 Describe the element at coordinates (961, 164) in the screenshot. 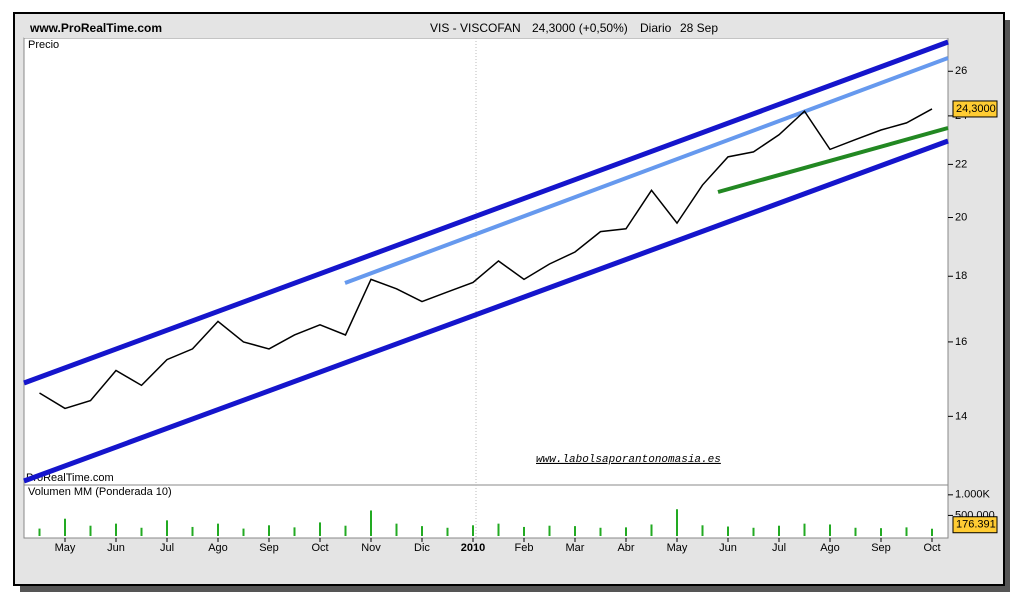

I see `y-tick-label: 22` at that location.